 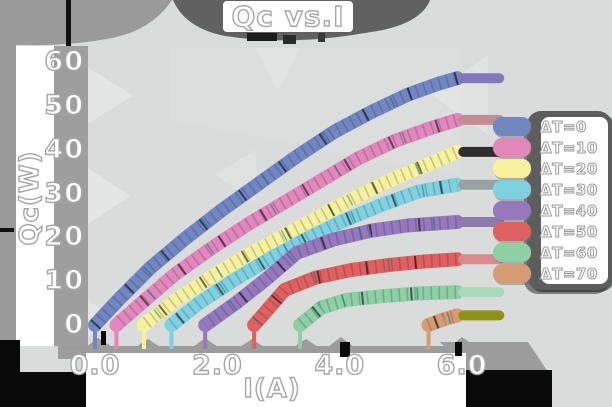 I want to click on x-axis-label: I(A), so click(x=272, y=388).